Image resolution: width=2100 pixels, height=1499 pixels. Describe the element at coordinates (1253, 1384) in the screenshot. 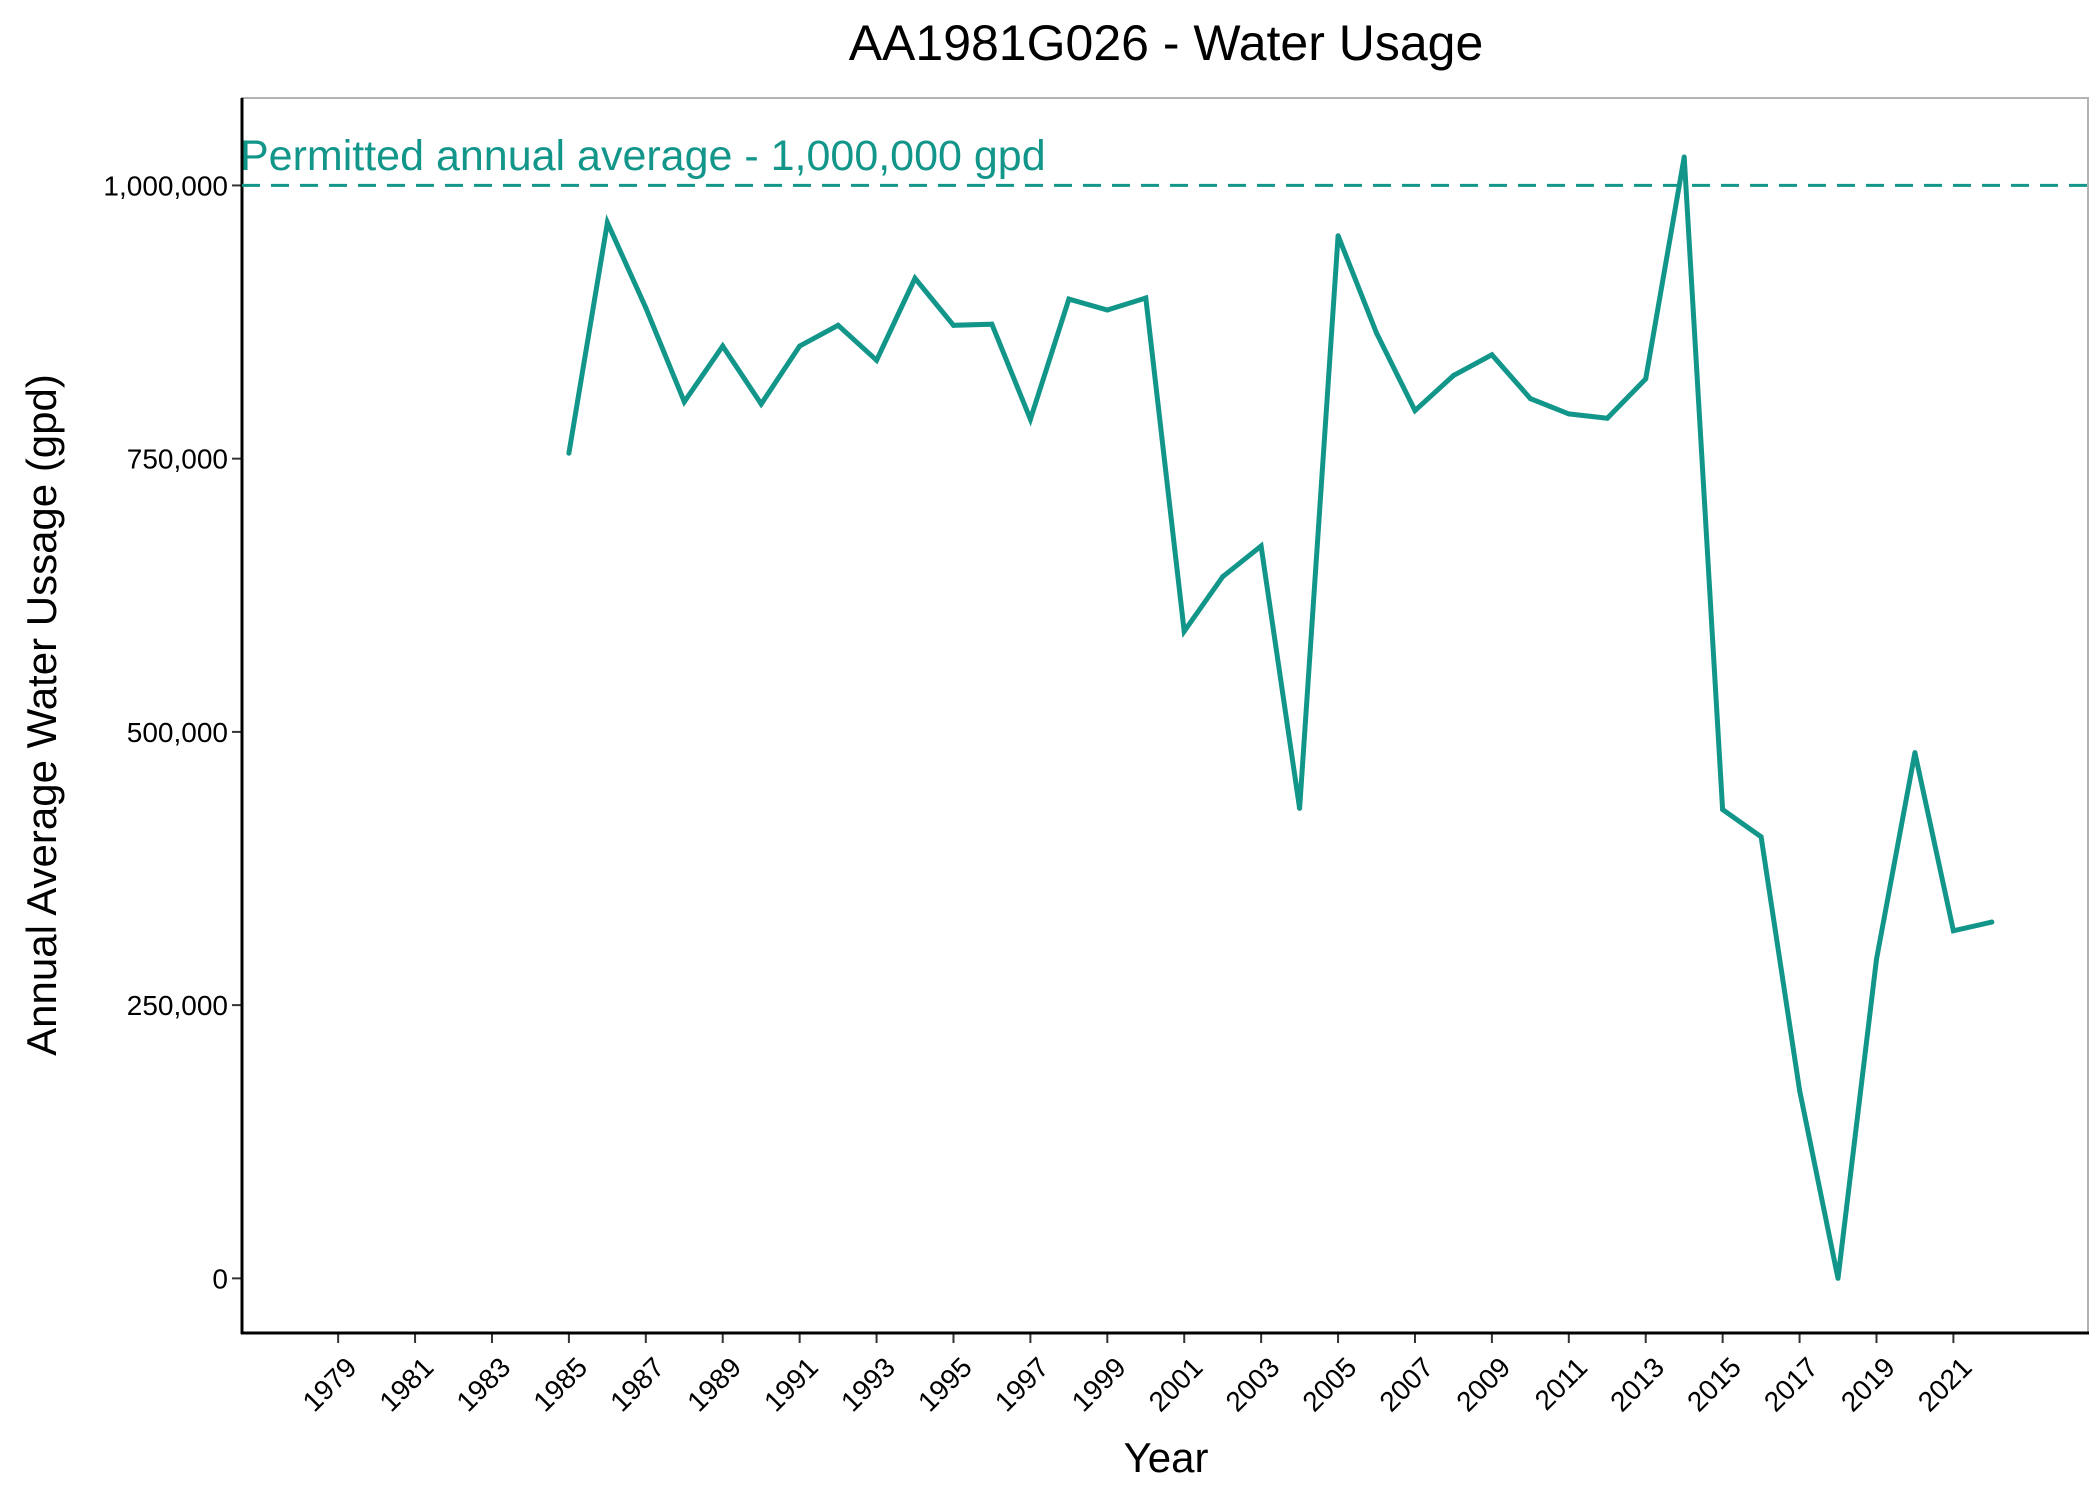

I see `x-tick-label: 2003` at that location.